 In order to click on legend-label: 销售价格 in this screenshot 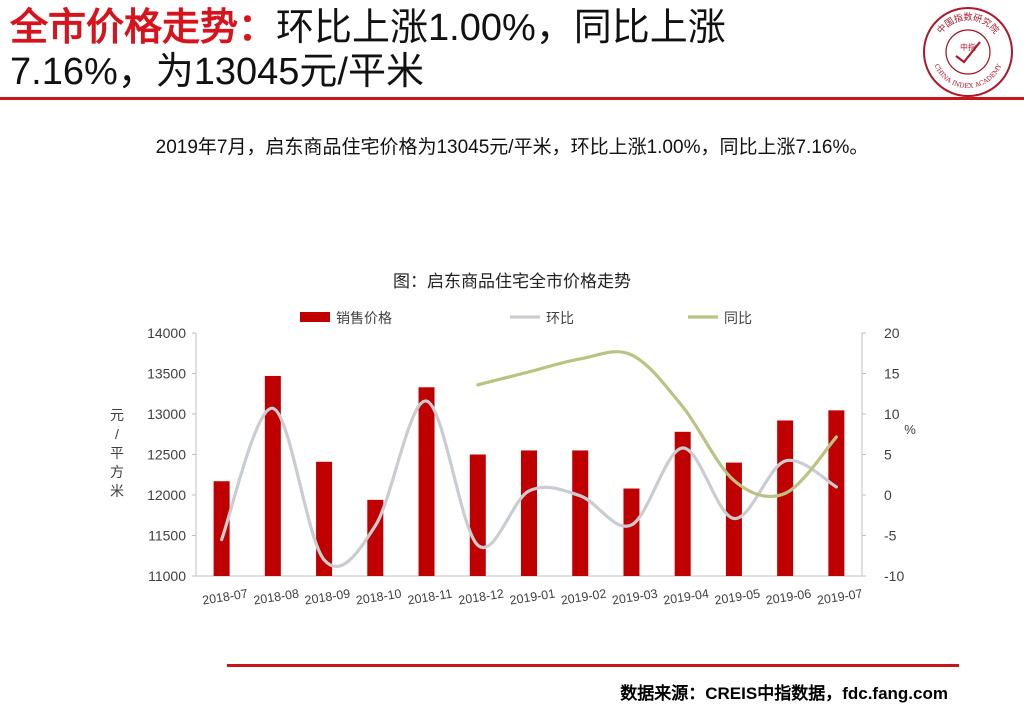, I will do `click(364, 318)`.